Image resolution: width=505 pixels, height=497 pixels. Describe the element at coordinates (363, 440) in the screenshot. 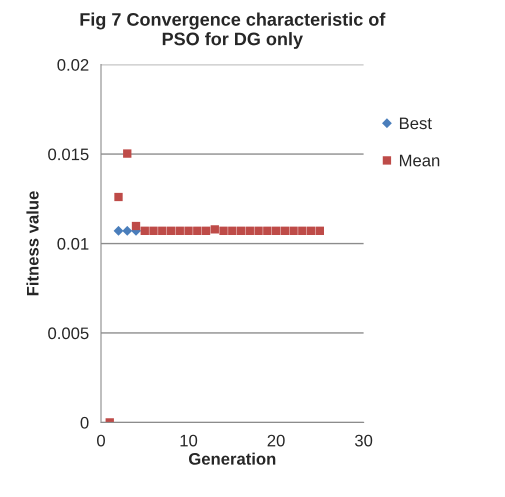

I see `x-tick-label: 30` at that location.